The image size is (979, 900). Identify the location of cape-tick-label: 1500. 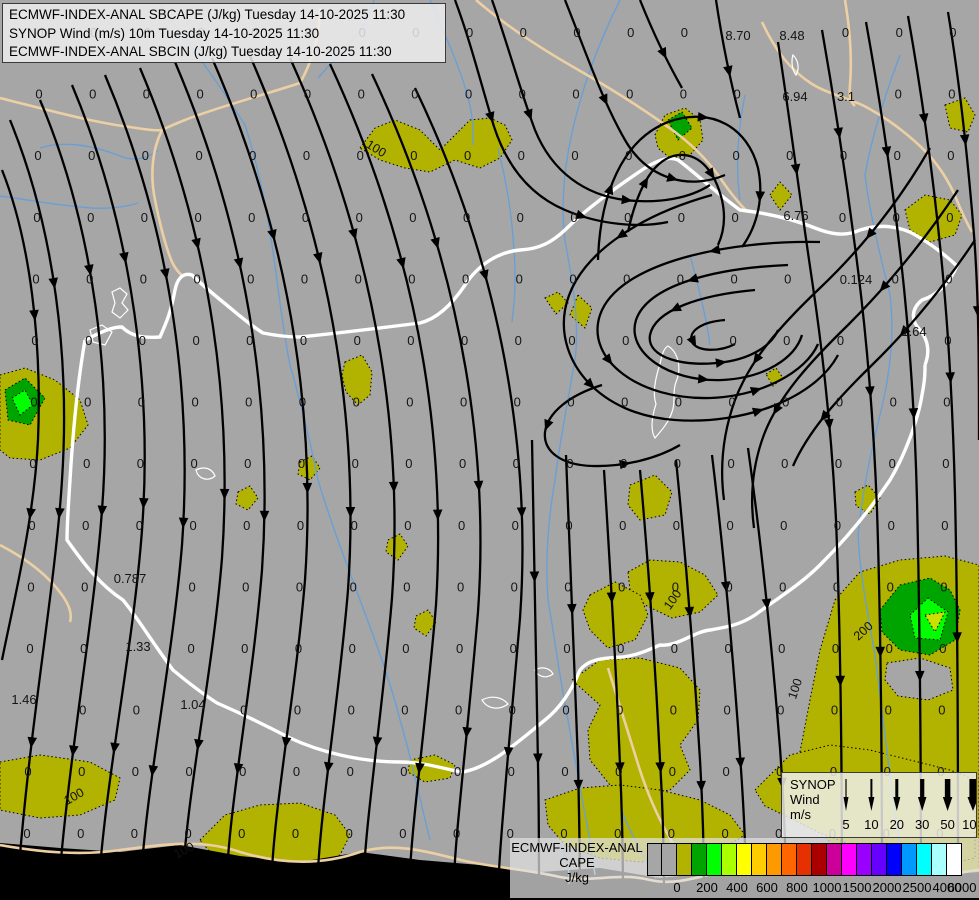
(857, 887).